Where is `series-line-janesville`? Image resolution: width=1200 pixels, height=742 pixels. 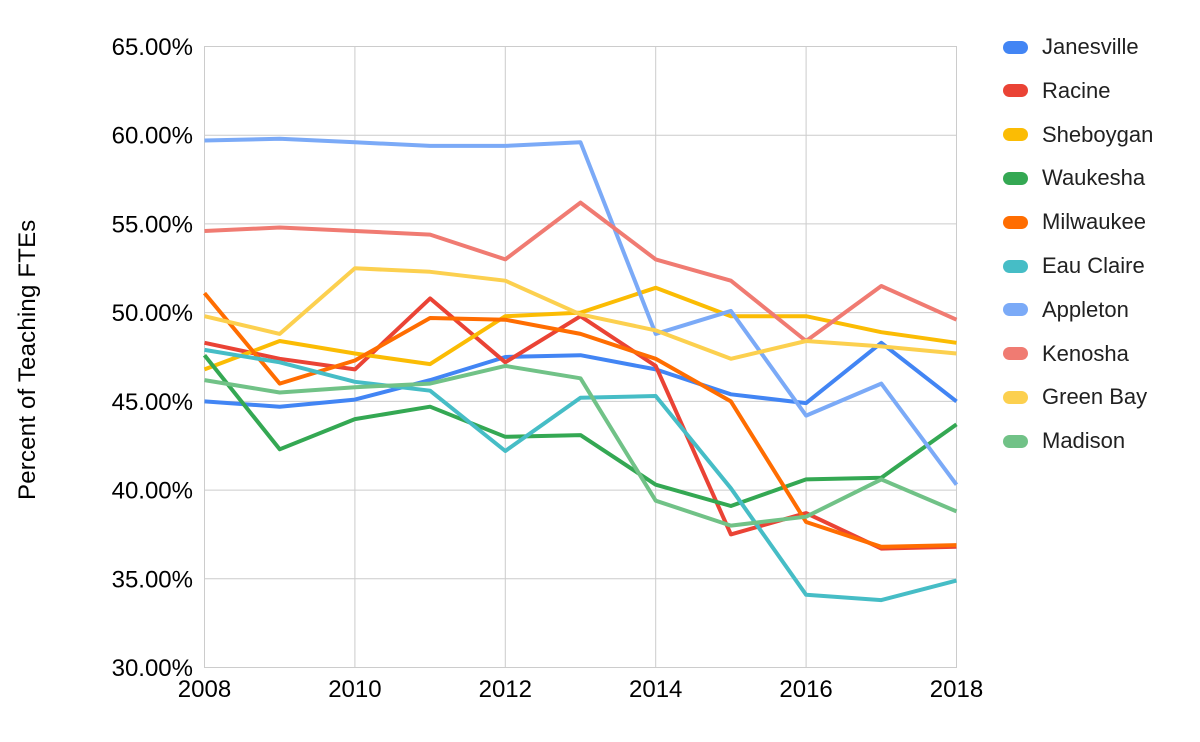
series-line-janesville is located at coordinates (581, 374).